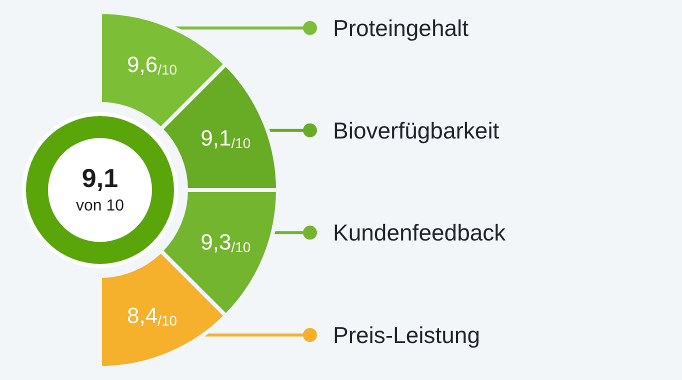  What do you see at coordinates (416, 130) in the screenshot?
I see `category-label: Bioverfügbarkeit` at bounding box center [416, 130].